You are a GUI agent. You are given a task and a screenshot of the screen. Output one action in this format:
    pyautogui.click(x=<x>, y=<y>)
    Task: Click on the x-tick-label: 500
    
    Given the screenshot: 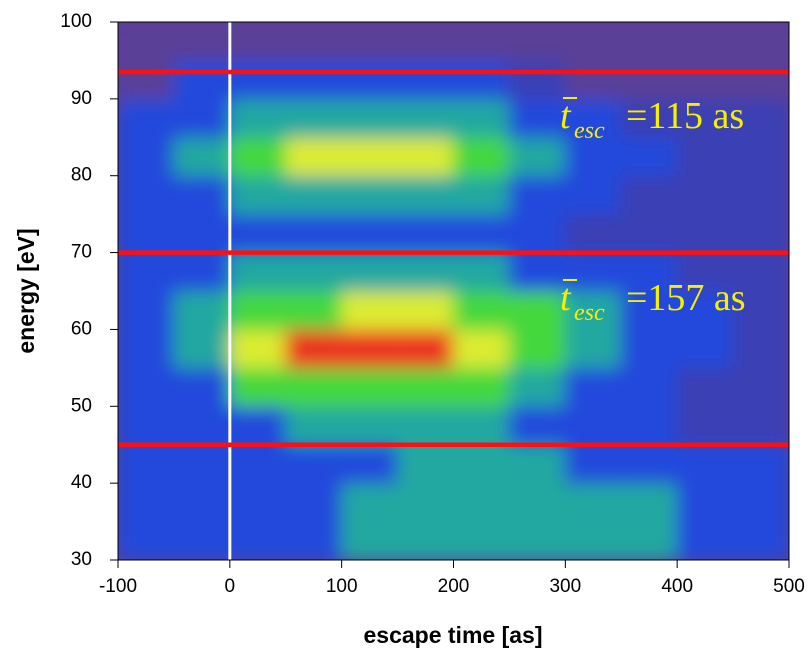 What is the action you would take?
    pyautogui.click(x=789, y=586)
    